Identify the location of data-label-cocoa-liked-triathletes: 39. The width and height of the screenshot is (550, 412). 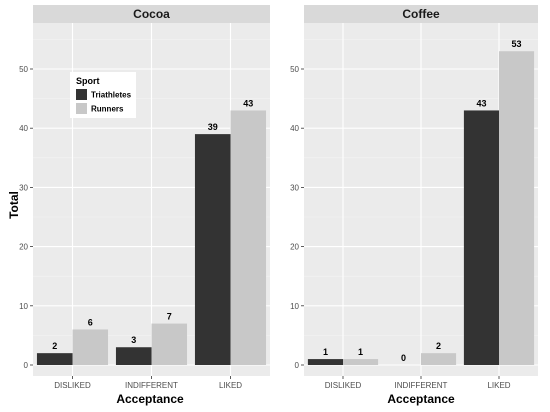
(213, 127).